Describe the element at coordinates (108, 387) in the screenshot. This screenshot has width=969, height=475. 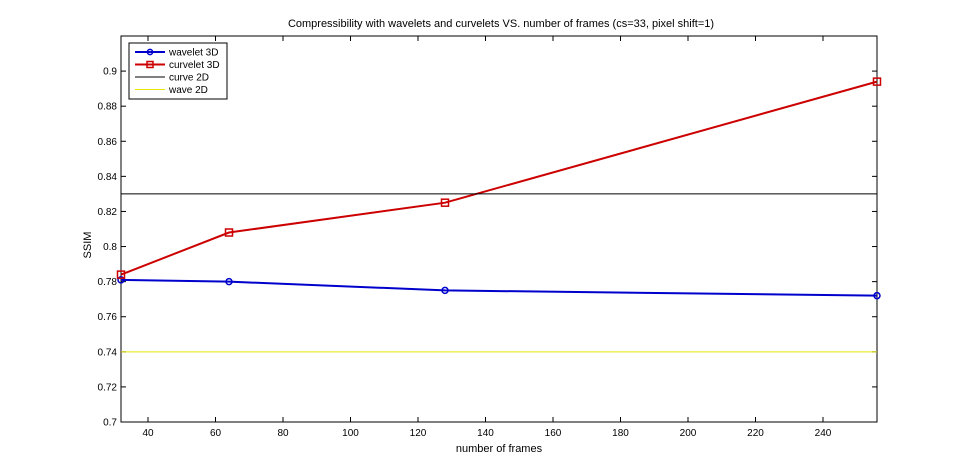
I see `y-tick-label: 0.72` at that location.